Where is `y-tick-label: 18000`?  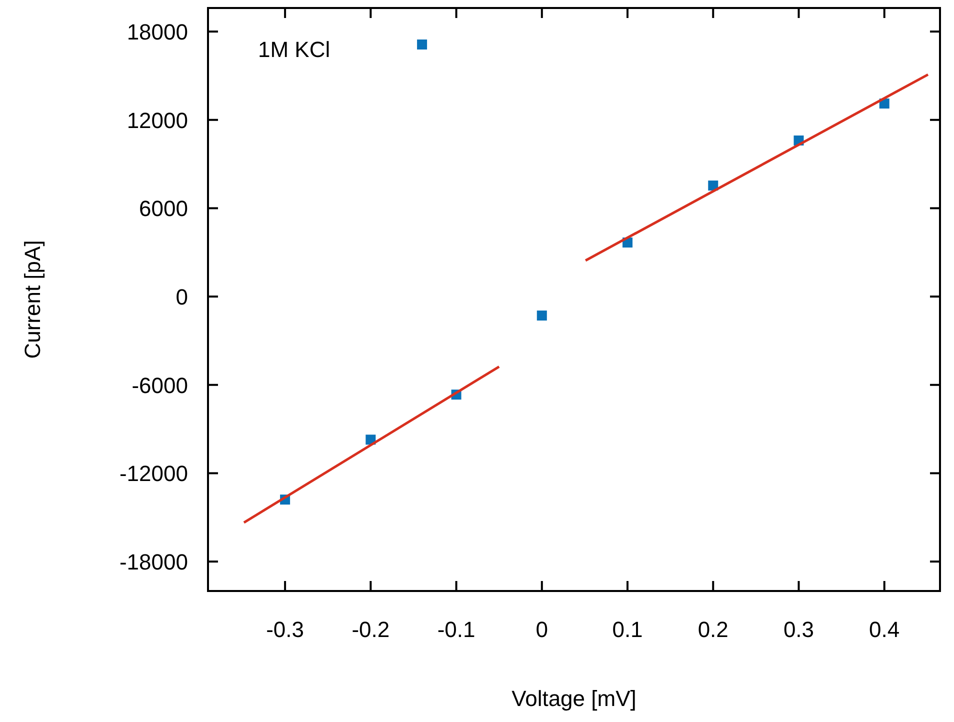 y-tick-label: 18000 is located at coordinates (157, 32).